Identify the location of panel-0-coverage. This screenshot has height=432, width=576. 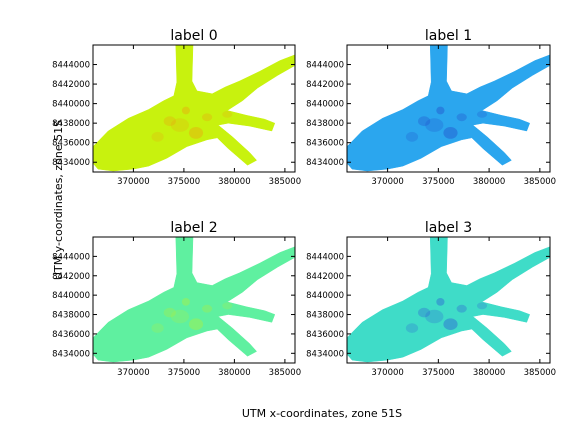
(194, 108).